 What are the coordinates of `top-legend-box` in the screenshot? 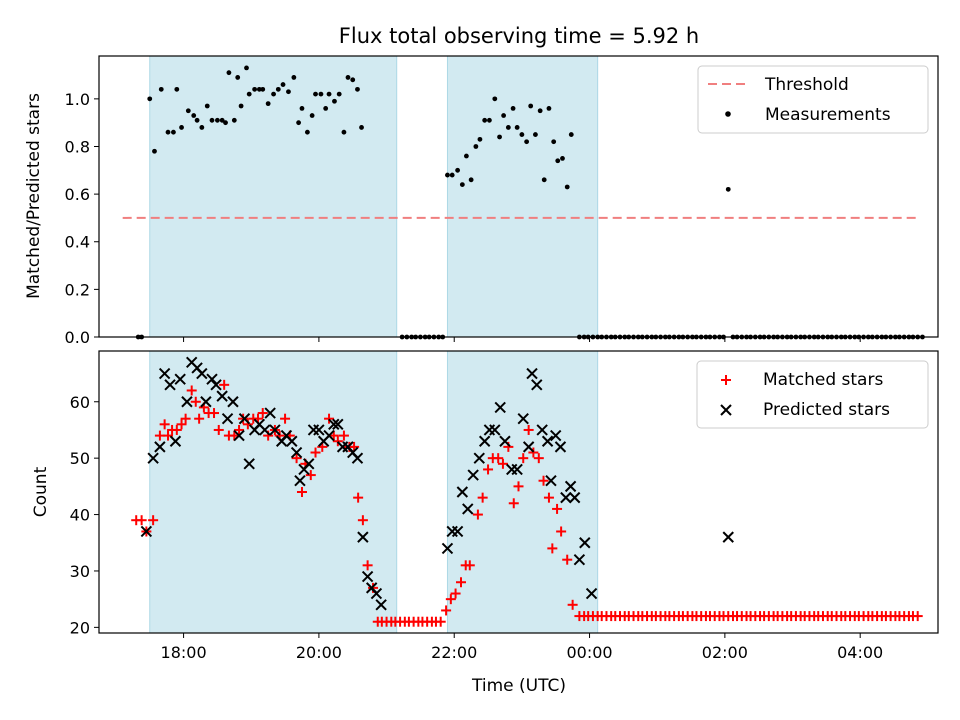 It's located at (813, 99).